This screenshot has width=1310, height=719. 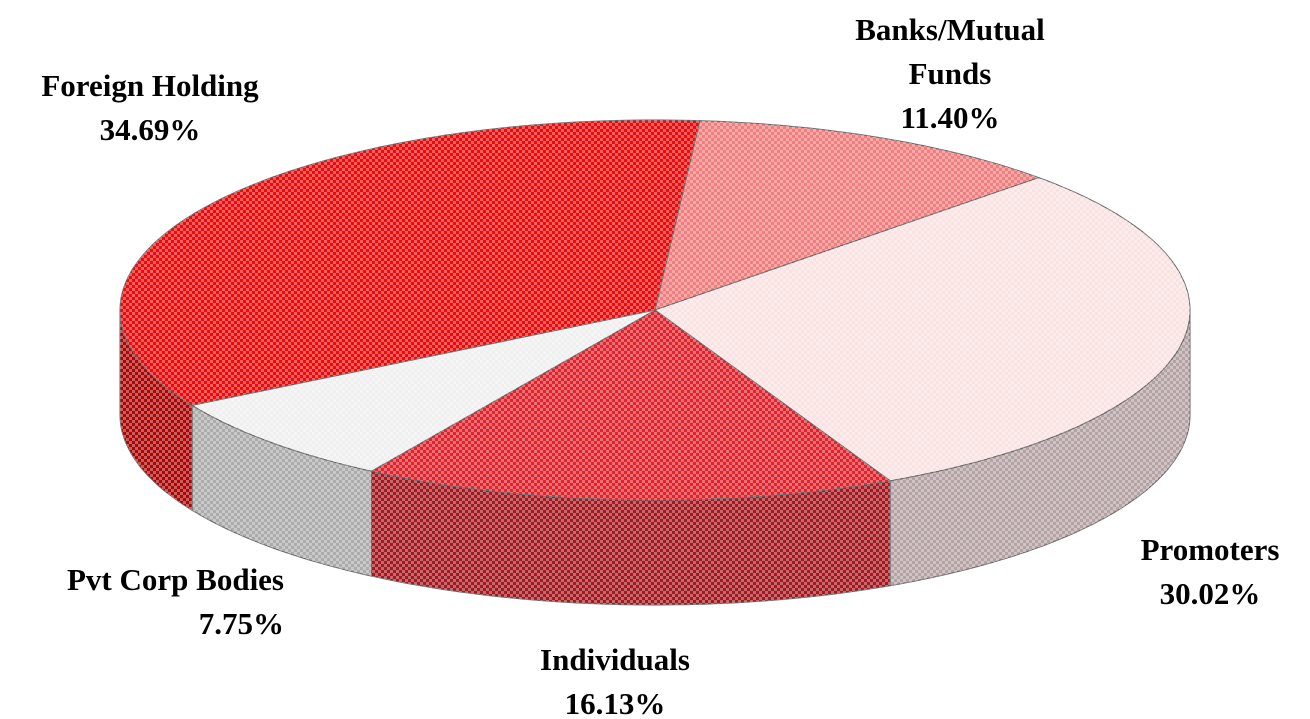 What do you see at coordinates (241, 623) in the screenshot?
I see `value-label: 7.75%` at bounding box center [241, 623].